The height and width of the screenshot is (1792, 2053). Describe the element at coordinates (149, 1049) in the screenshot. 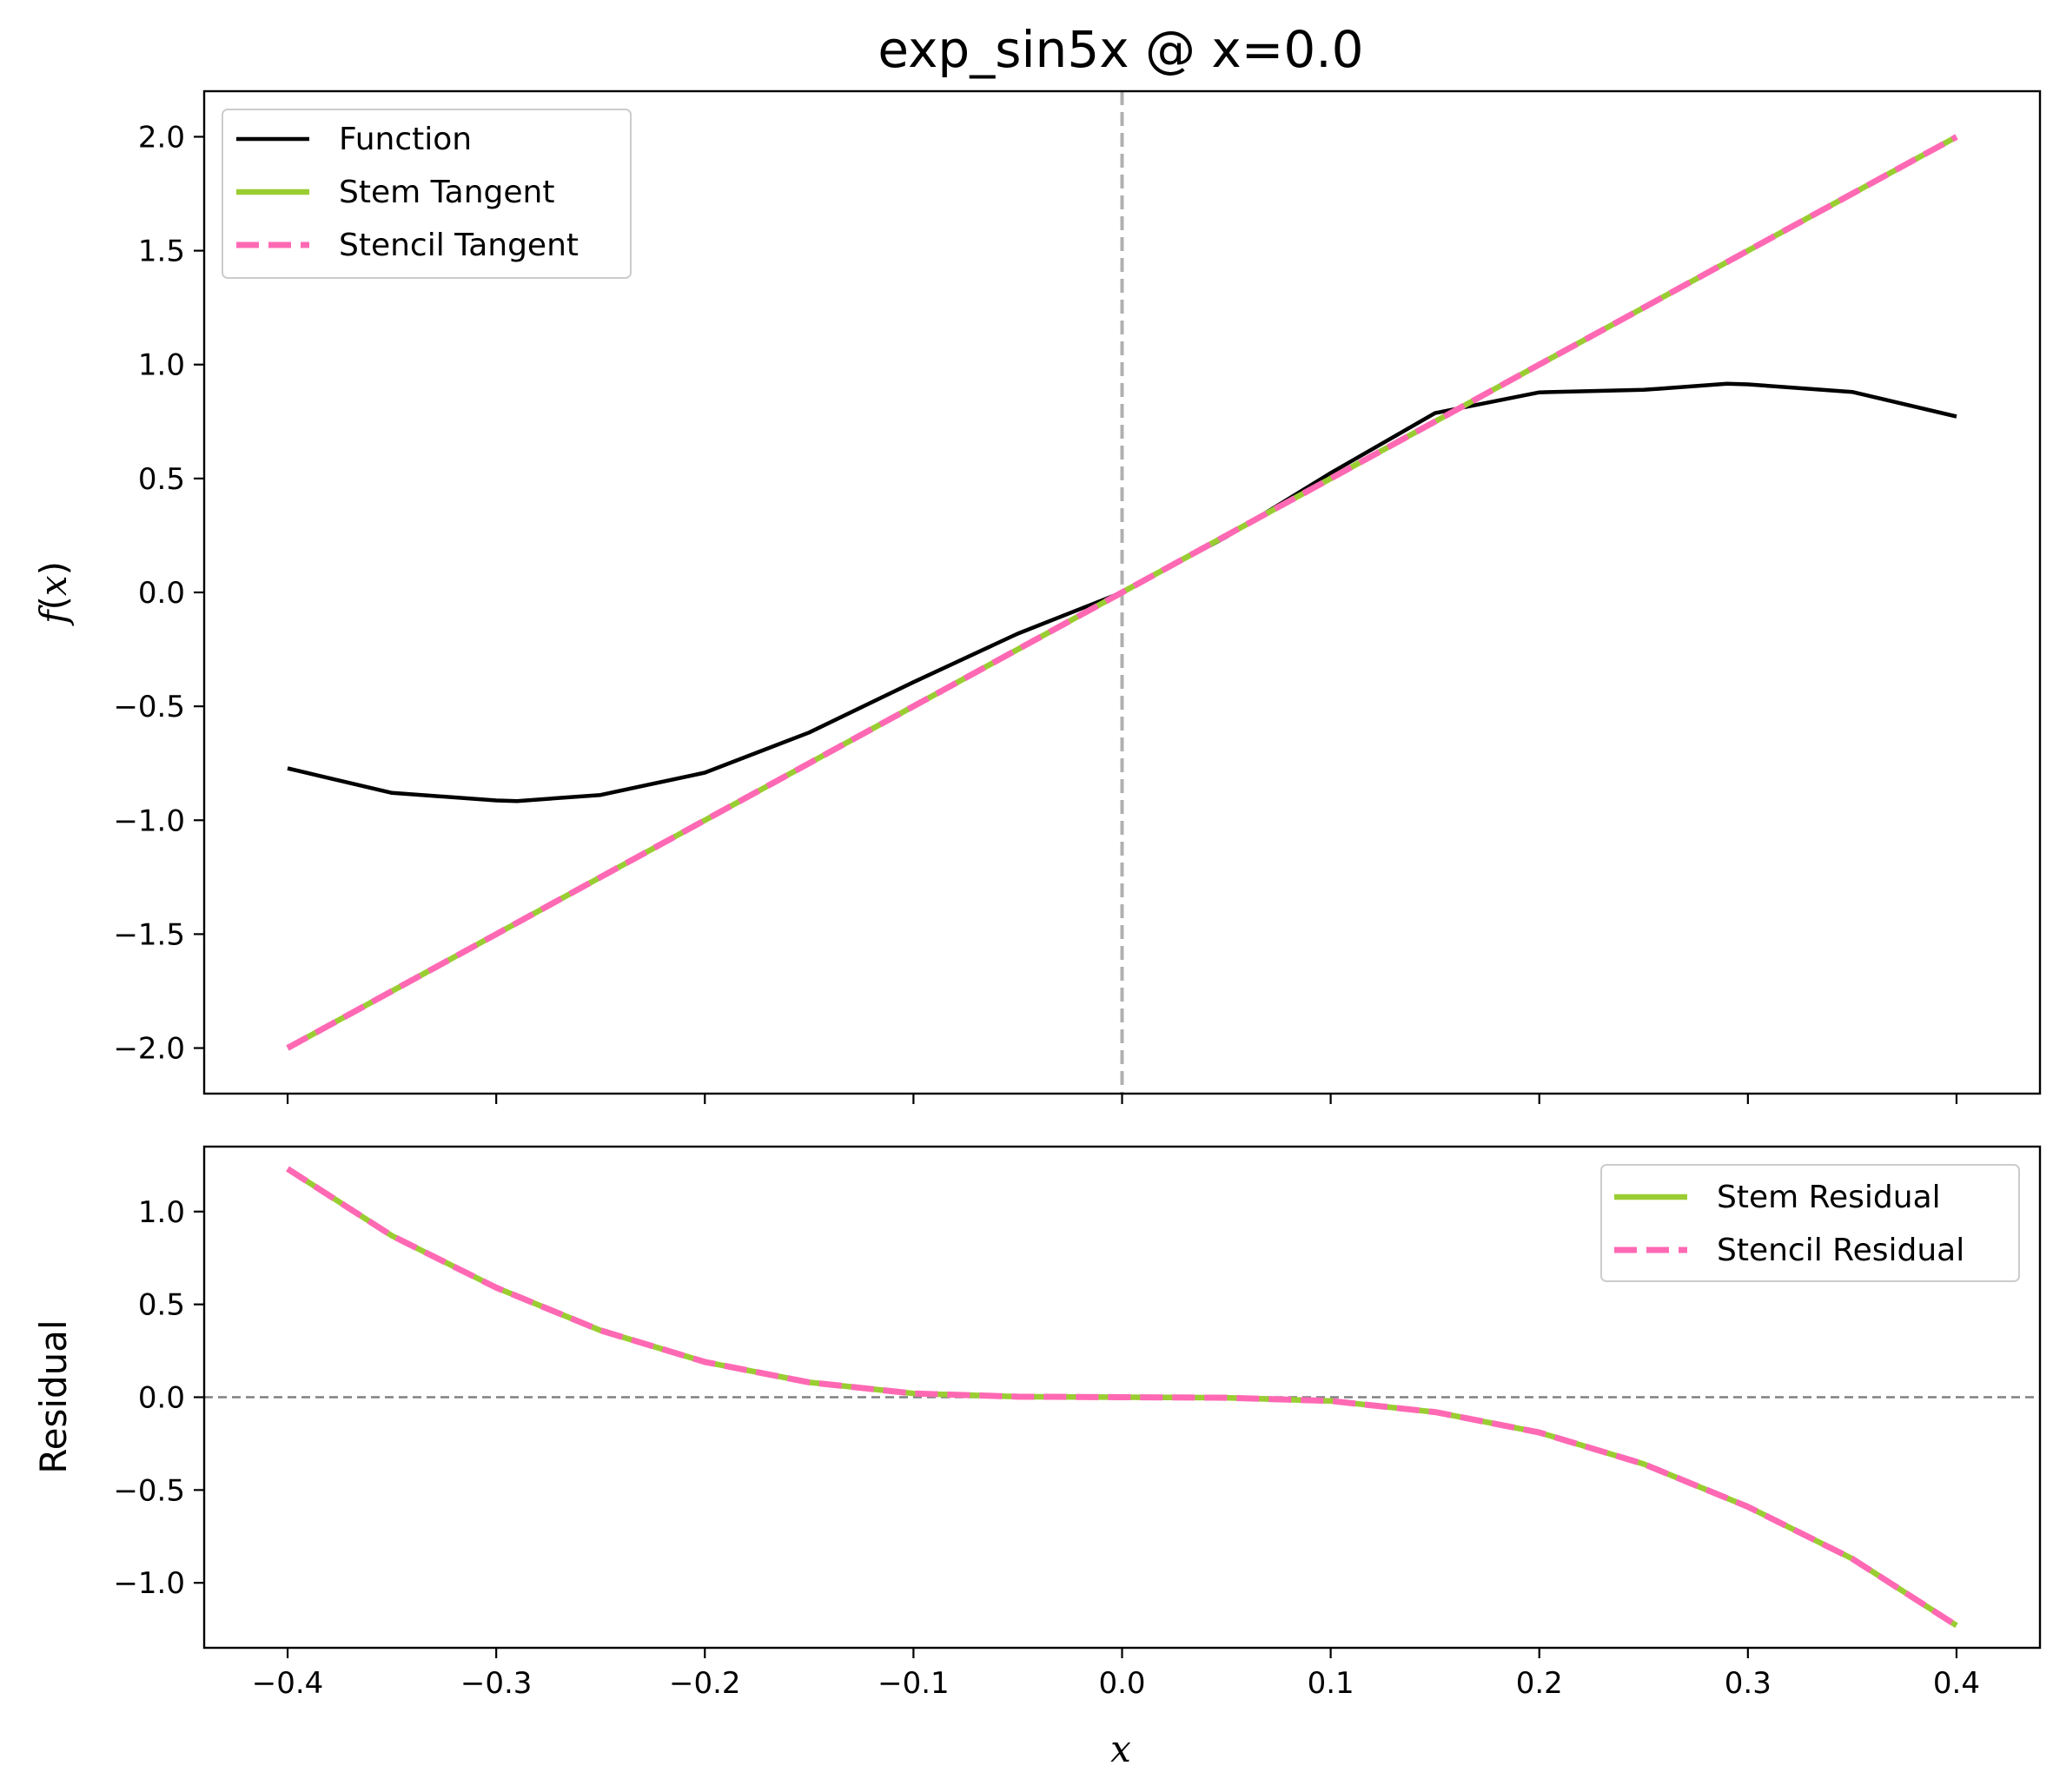

I see `top-y-tick-label: −2.0` at that location.